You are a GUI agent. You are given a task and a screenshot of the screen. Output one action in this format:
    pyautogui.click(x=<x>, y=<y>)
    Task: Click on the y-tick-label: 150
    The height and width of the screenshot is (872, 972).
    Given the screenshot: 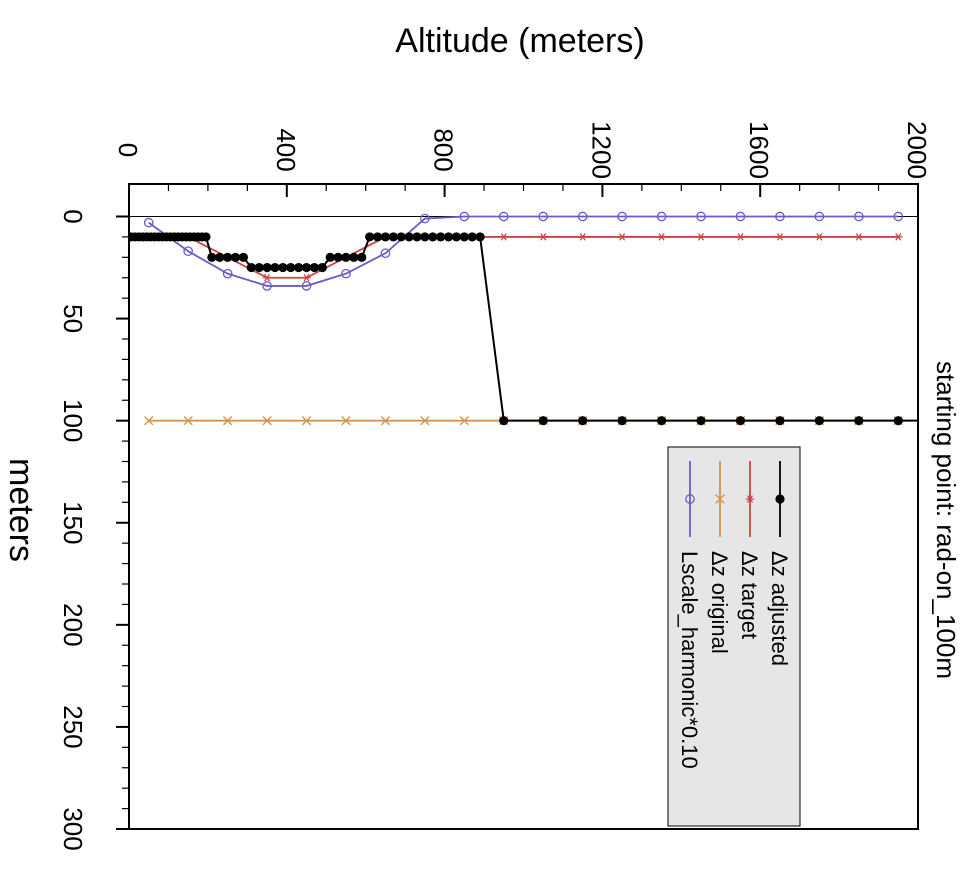 What is the action you would take?
    pyautogui.click(x=73, y=522)
    